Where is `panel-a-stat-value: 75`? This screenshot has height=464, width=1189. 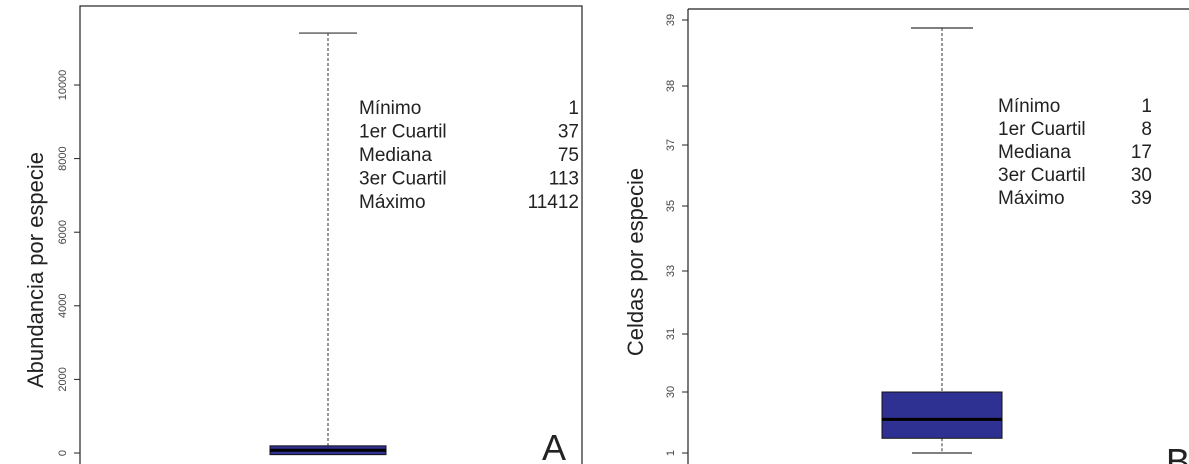
panel-a-stat-value: 75 is located at coordinates (568, 155).